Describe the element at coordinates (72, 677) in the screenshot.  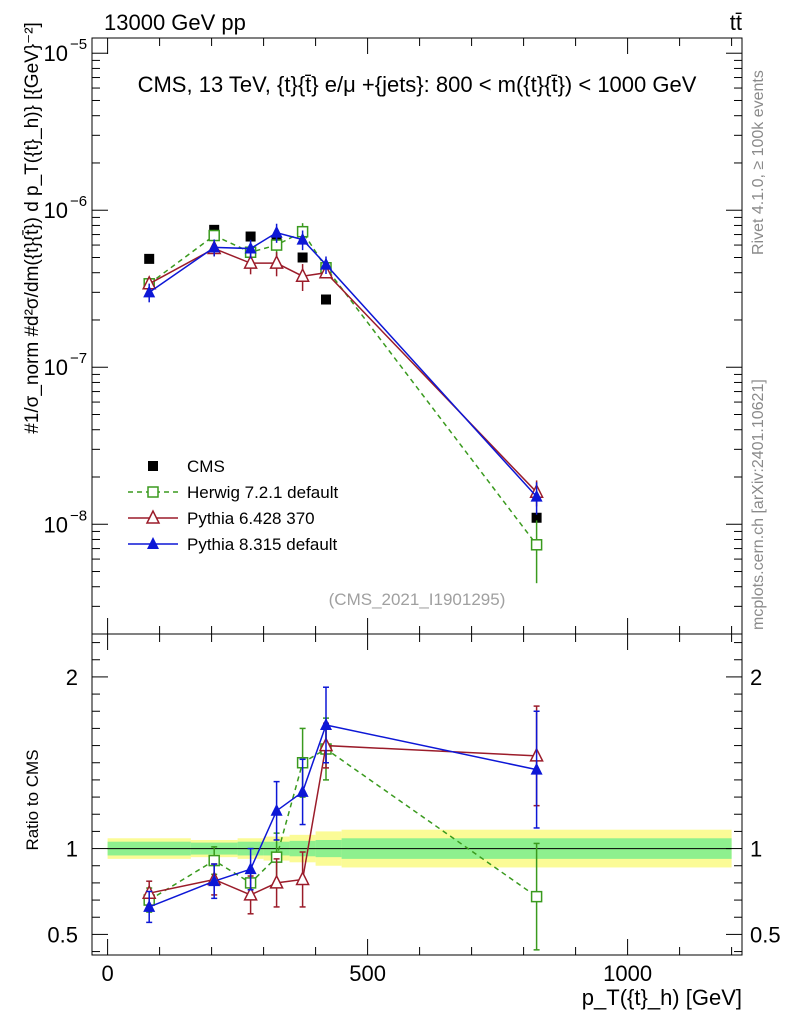
I see `y-tick-label-ratio: 2` at that location.